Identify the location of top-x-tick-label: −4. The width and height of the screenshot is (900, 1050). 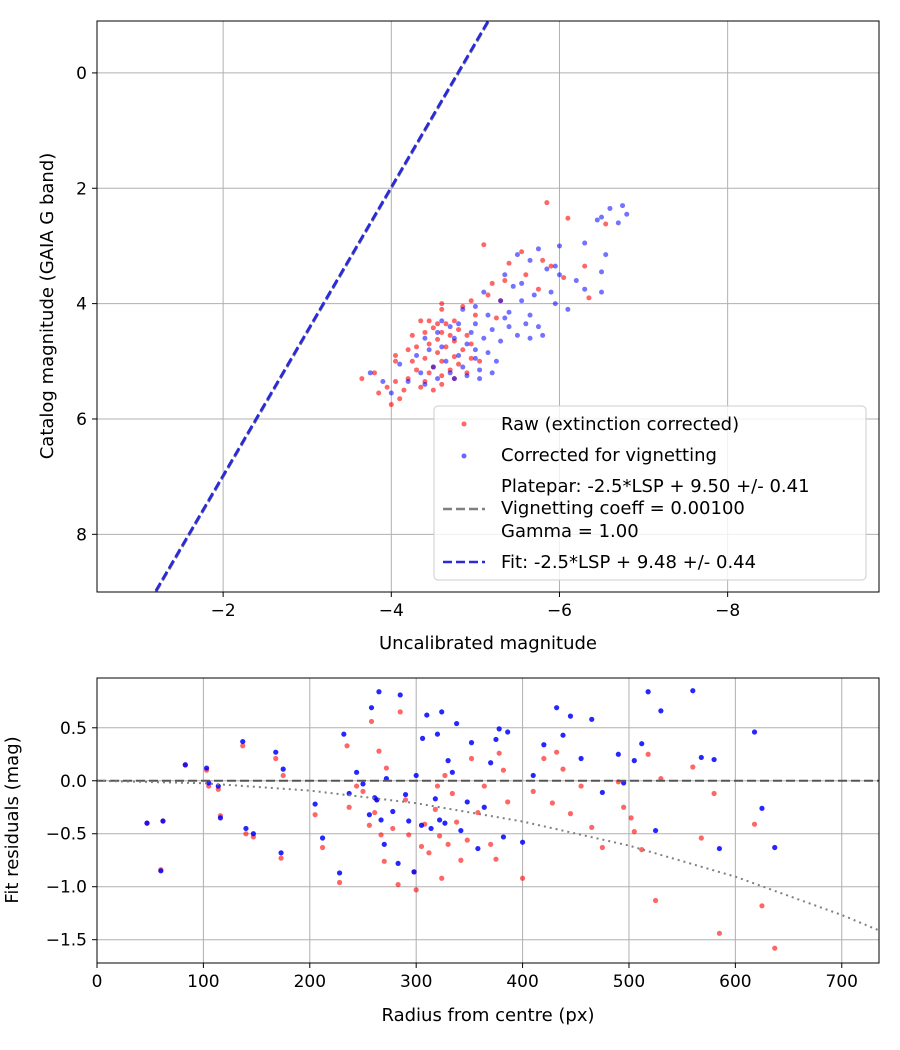
(391, 611).